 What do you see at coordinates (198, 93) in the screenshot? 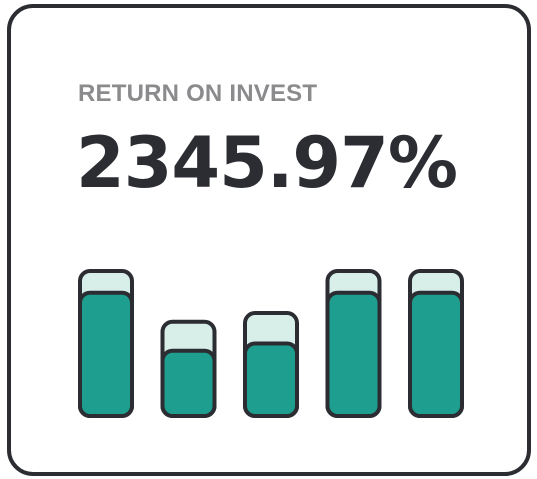
I see `metric-label: RETURN ON INVEST` at bounding box center [198, 93].